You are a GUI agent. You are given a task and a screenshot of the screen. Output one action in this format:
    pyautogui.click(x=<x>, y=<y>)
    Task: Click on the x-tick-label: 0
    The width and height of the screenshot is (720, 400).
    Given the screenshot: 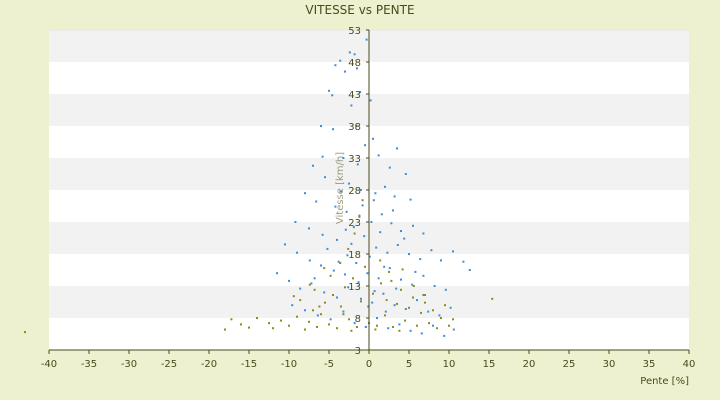 What is the action you would take?
    pyautogui.click(x=369, y=364)
    